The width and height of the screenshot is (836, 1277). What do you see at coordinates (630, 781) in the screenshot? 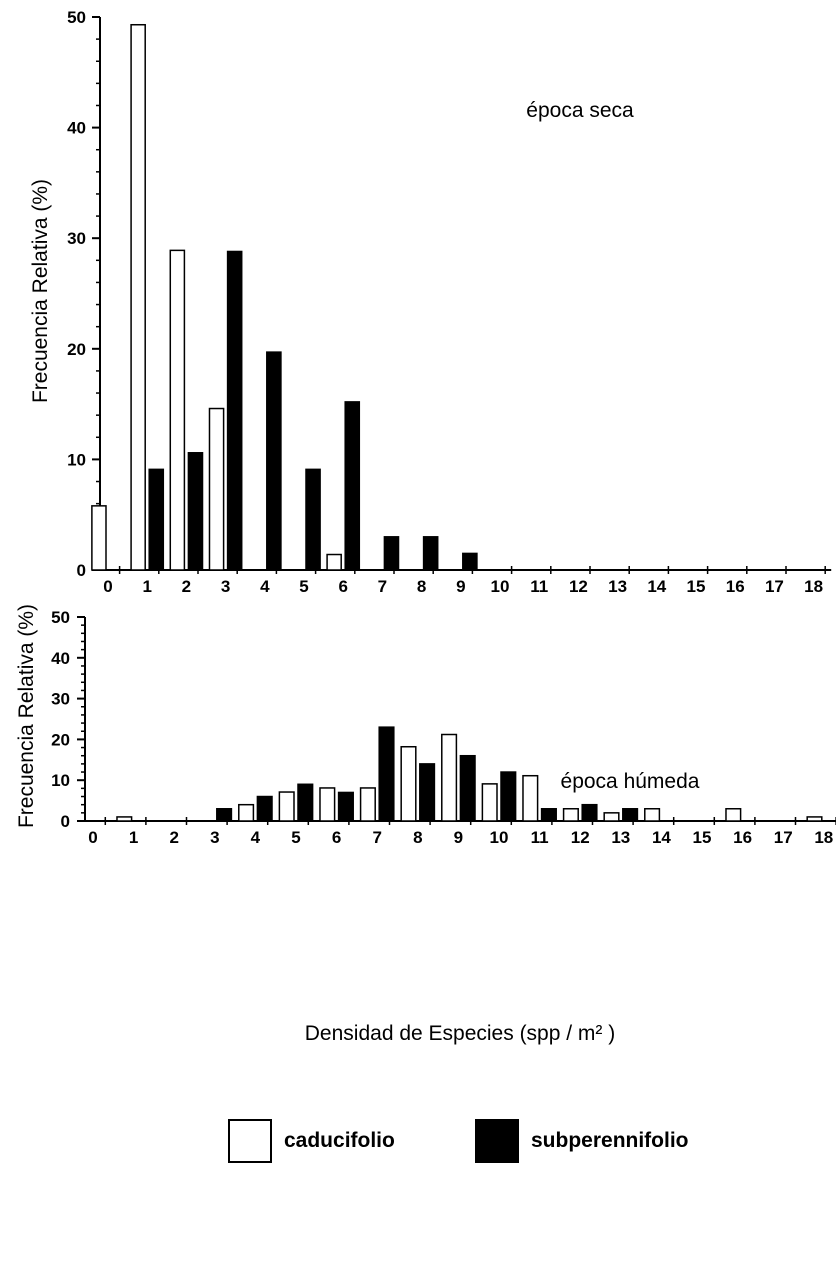
I see `chart-annotation: época húmeda` at bounding box center [630, 781].